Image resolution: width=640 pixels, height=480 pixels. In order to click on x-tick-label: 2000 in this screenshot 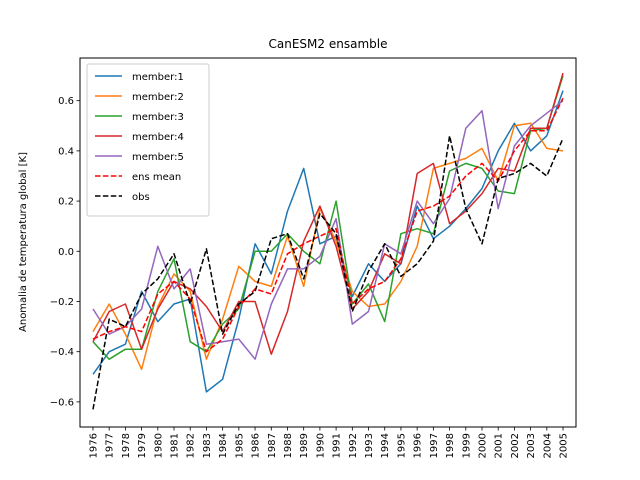, I will do `click(483, 445)`.